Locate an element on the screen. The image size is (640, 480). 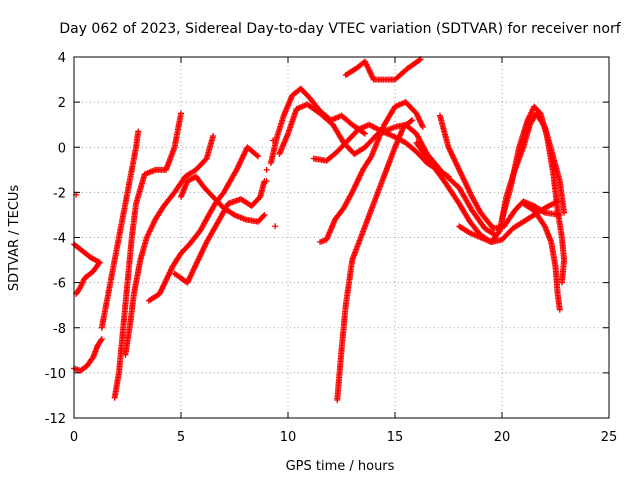
x-tick-label: 5 is located at coordinates (181, 437).